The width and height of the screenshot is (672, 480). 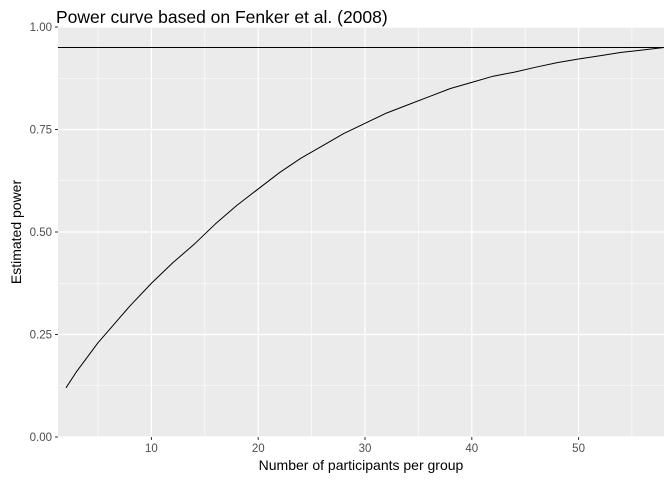 What do you see at coordinates (365, 449) in the screenshot?
I see `x-tick-label: 30` at bounding box center [365, 449].